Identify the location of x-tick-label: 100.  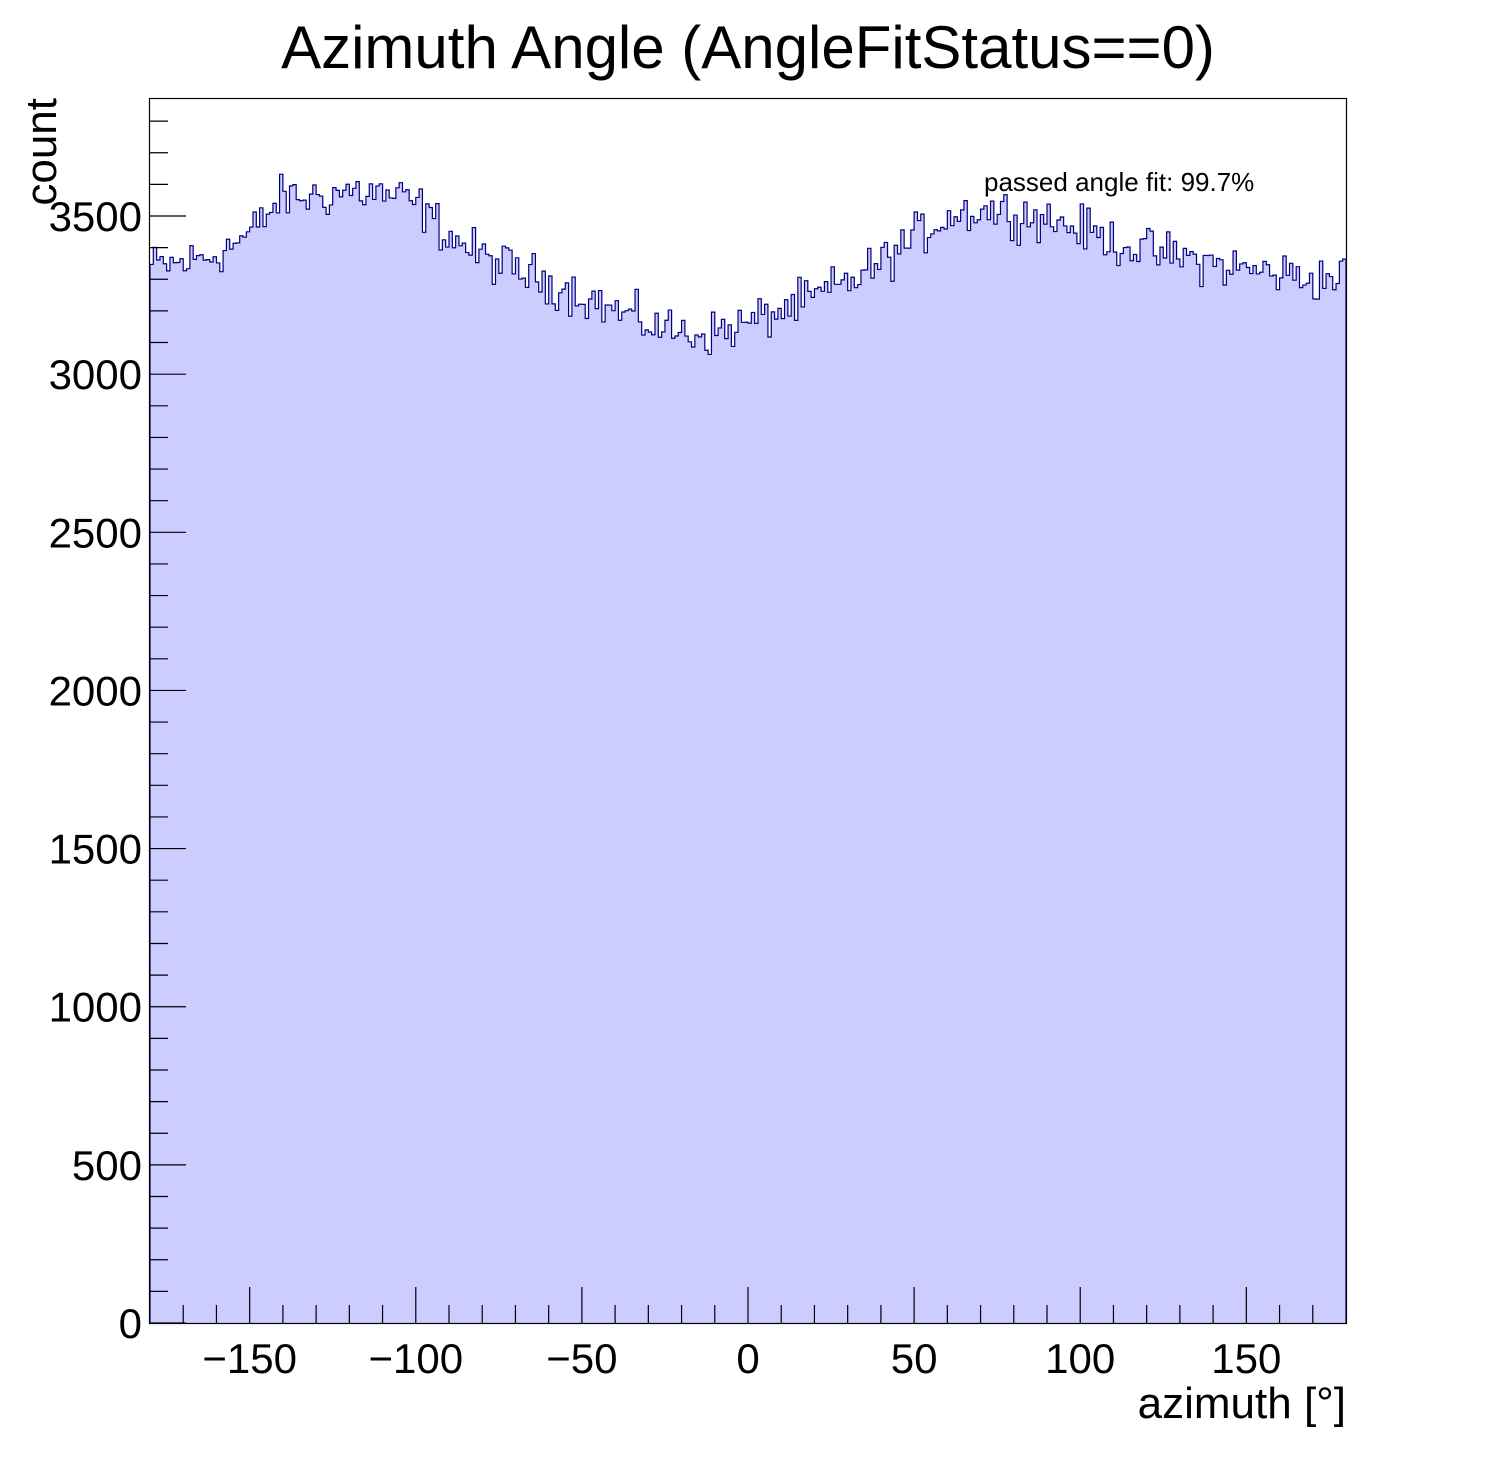
(1080, 1358).